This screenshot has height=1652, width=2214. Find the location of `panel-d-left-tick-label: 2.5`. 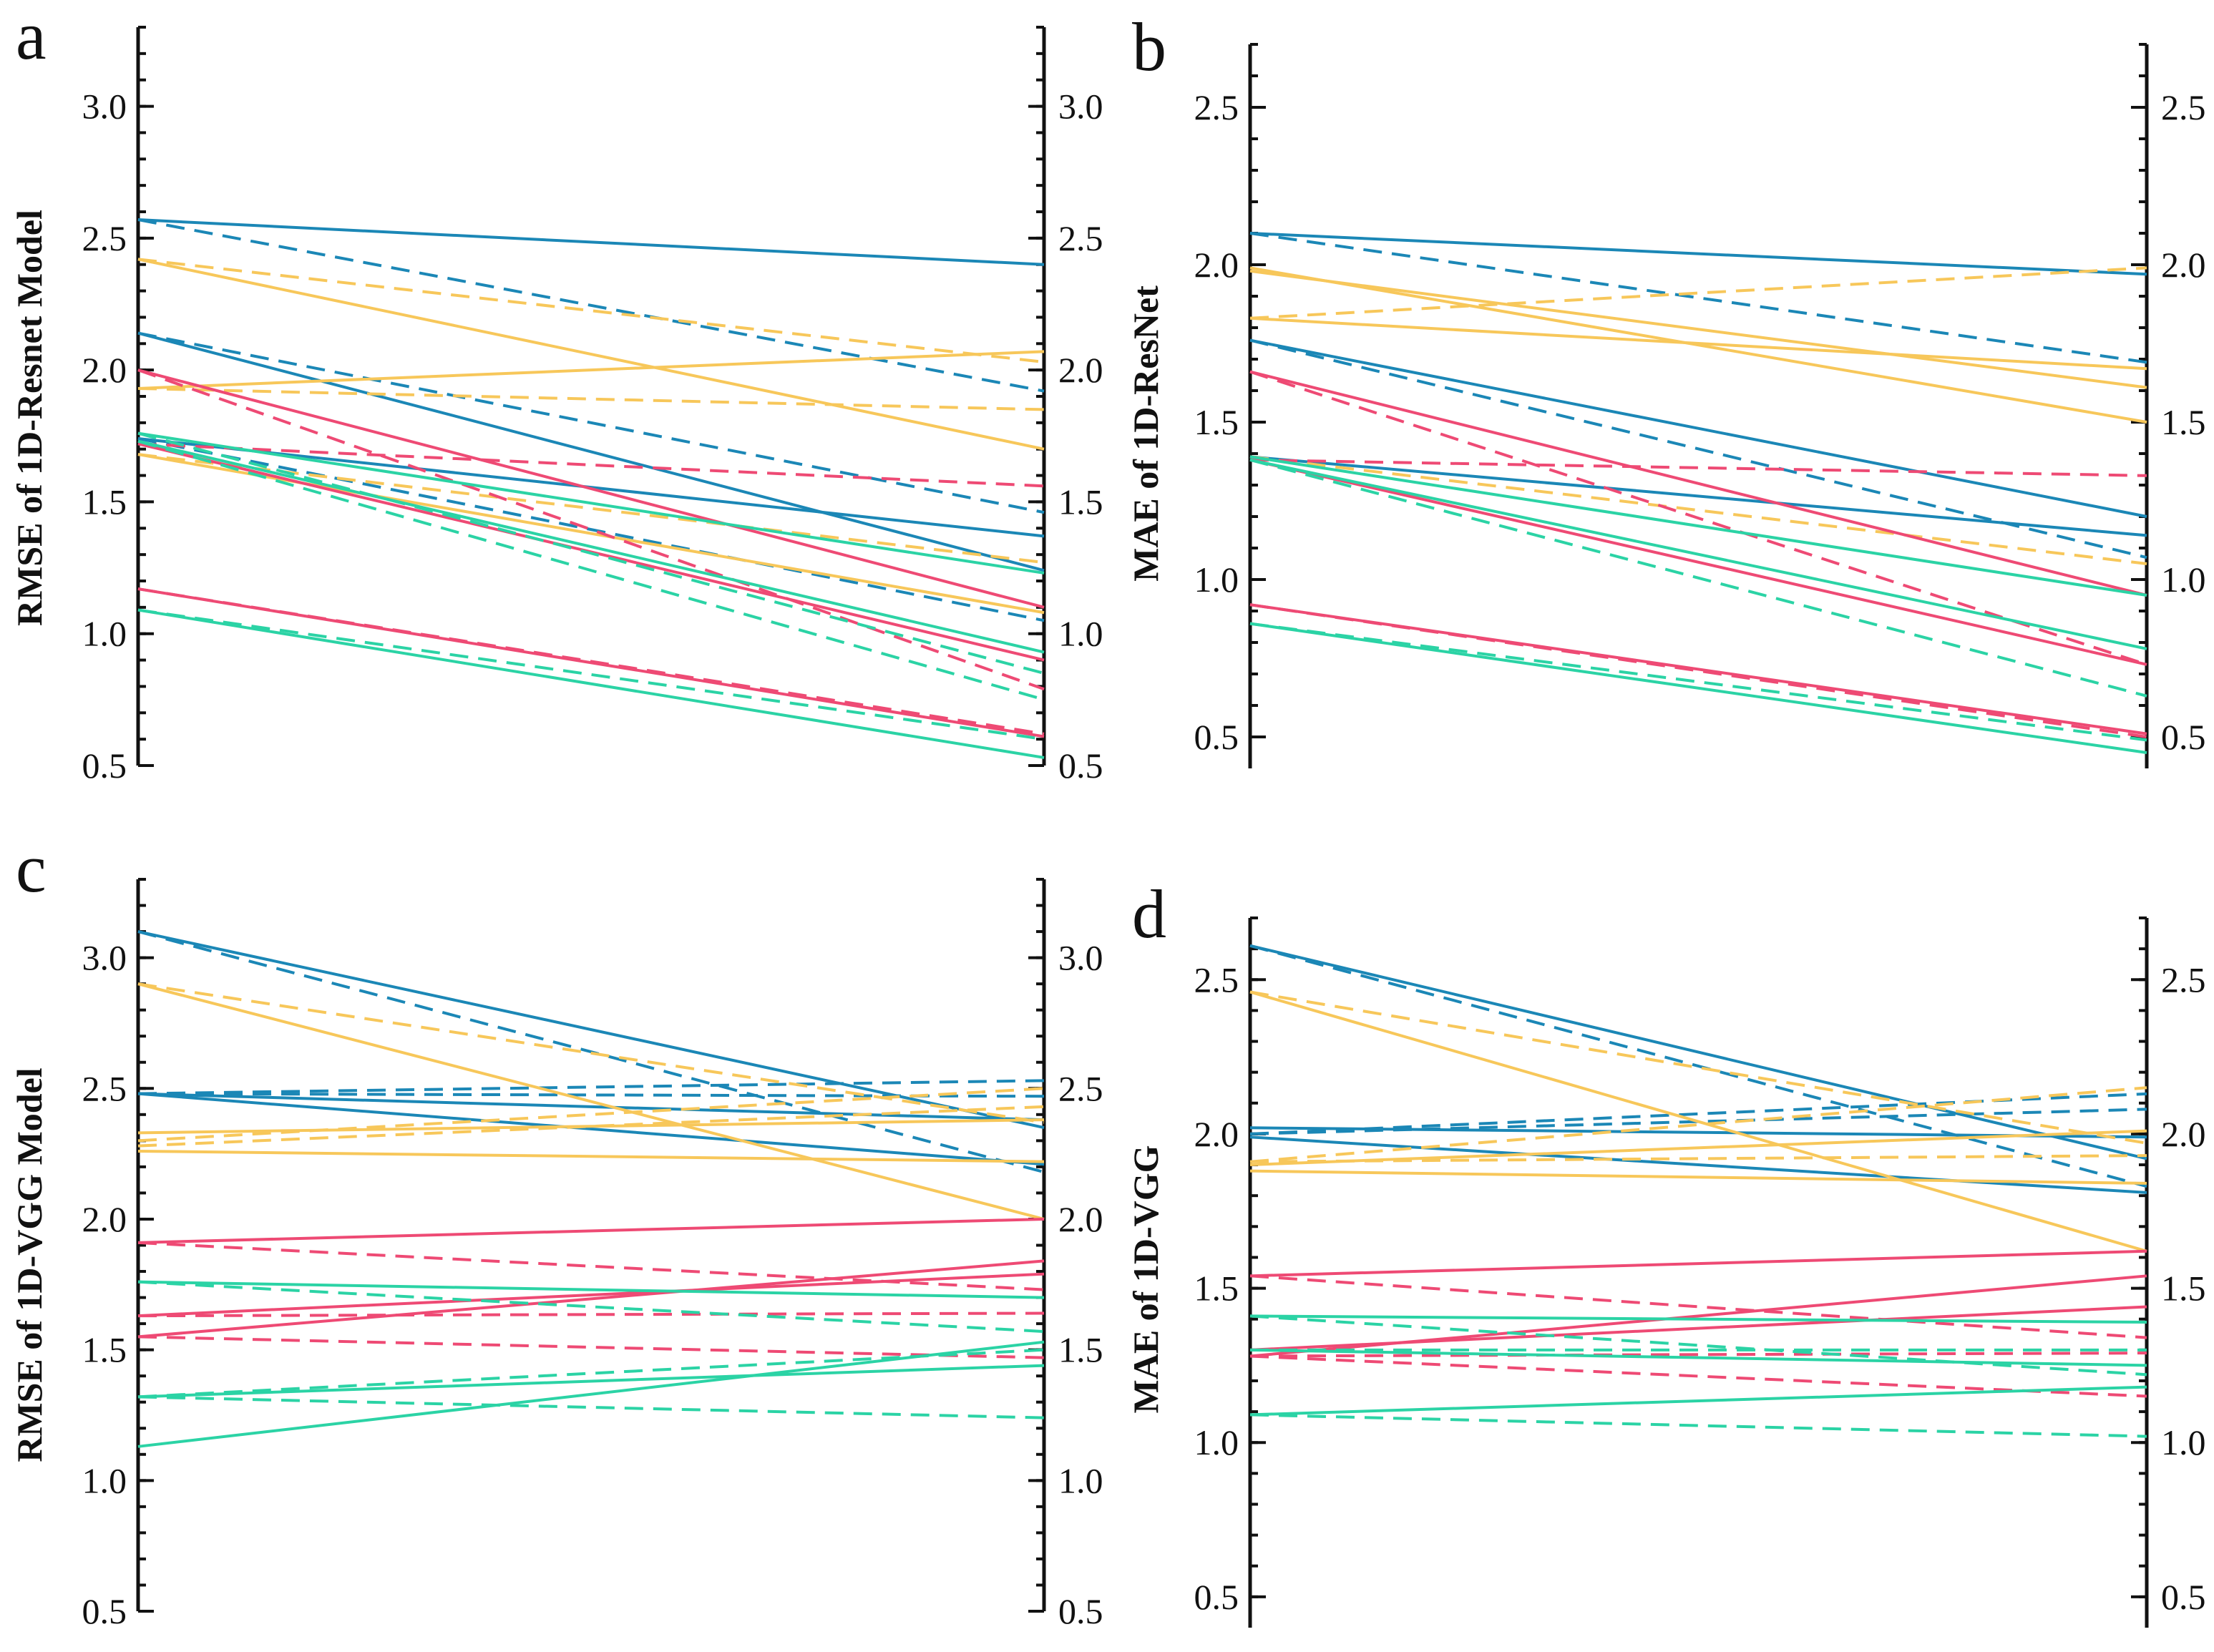

panel-d-left-tick-label: 2.5 is located at coordinates (1216, 979).